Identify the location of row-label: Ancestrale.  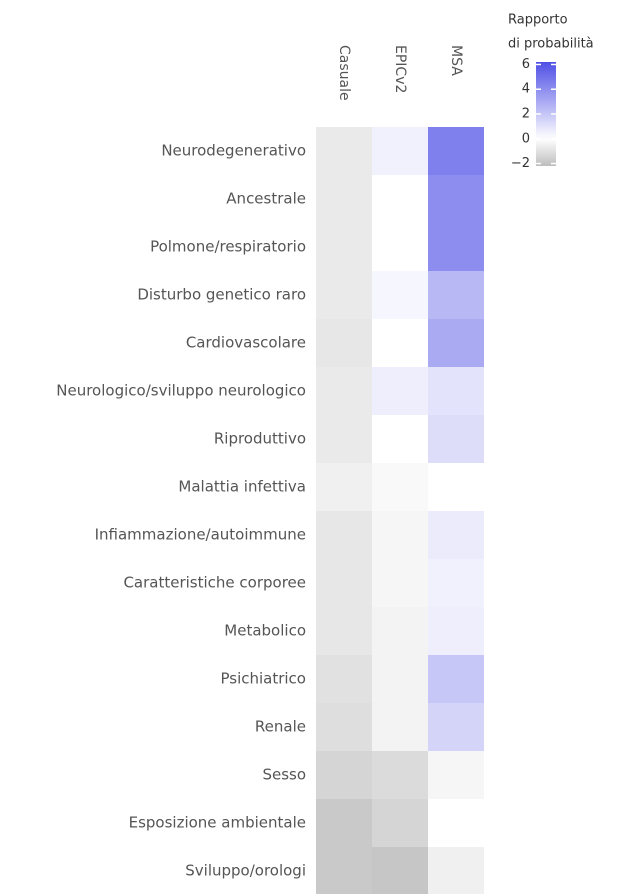
(266, 199).